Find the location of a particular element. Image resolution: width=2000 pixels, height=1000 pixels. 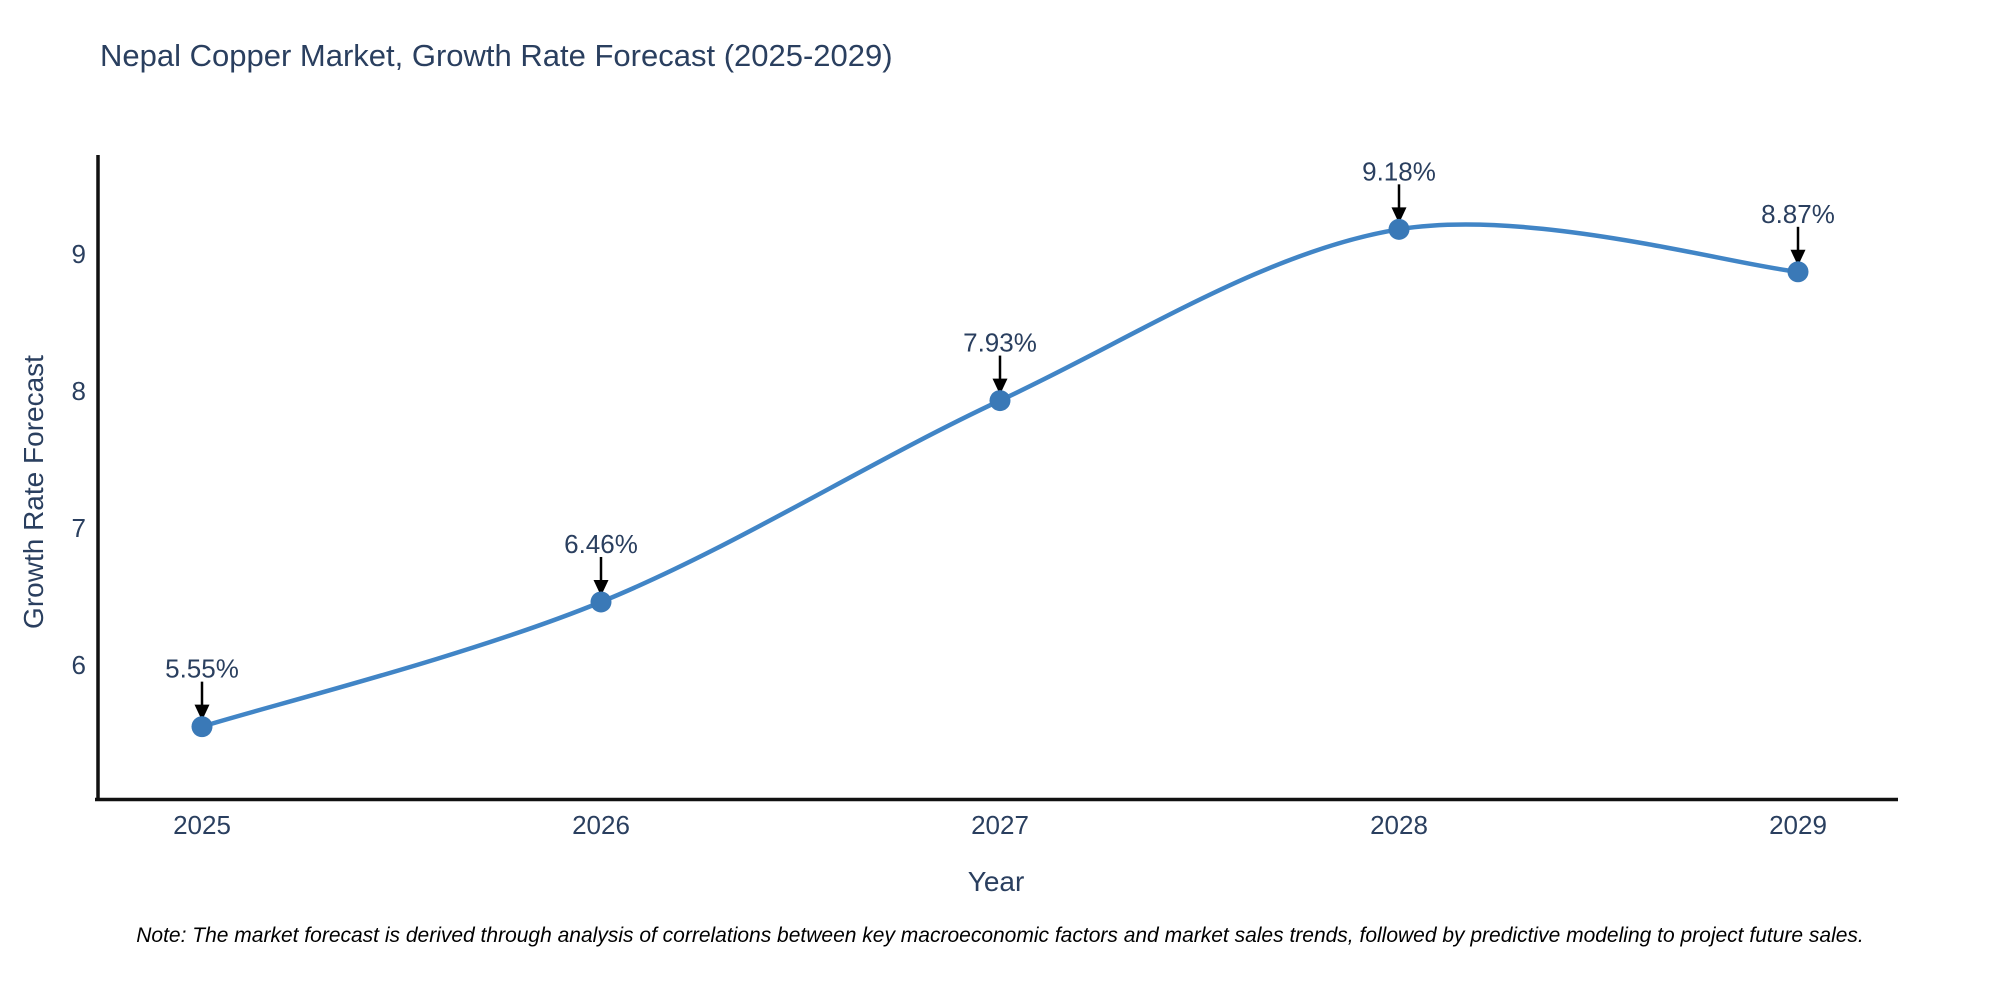

y-tick-label-9: 9 is located at coordinates (79, 254).